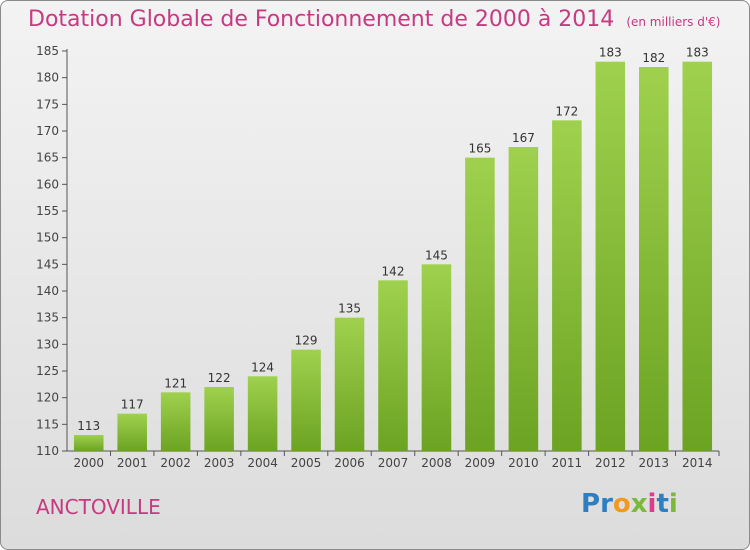  Describe the element at coordinates (47, 291) in the screenshot. I see `y-tick-label: 140` at that location.